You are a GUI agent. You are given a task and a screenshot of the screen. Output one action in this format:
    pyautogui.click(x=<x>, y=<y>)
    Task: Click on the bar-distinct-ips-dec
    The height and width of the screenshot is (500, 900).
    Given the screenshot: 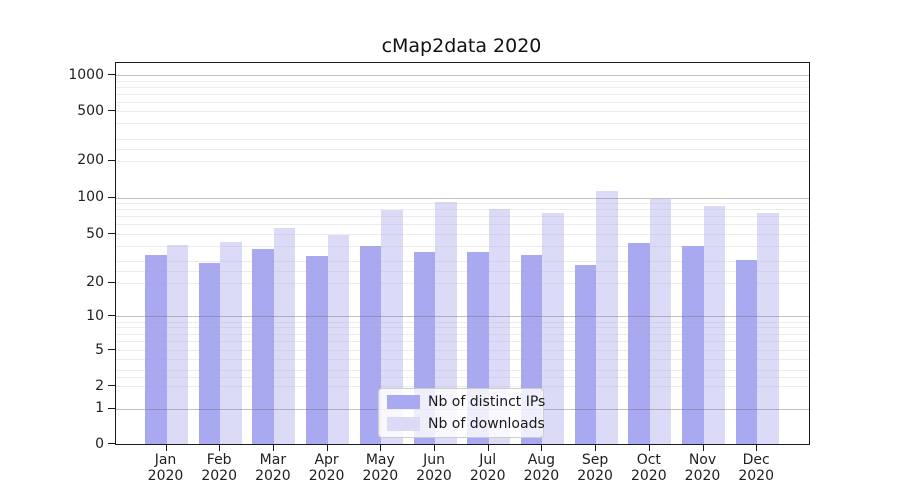 What is the action you would take?
    pyautogui.click(x=746, y=351)
    